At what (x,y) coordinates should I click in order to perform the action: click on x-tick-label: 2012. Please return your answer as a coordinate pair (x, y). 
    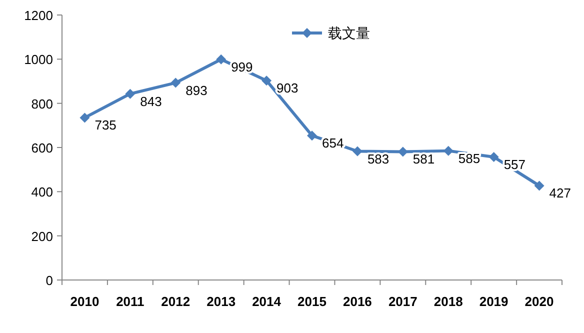
    Looking at the image, I should click on (175, 301).